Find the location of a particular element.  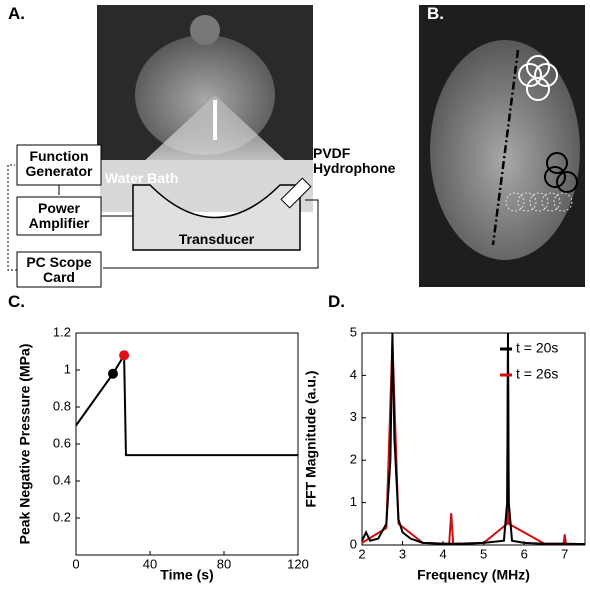

hydrophone-label: PVDF Hydrophone is located at coordinates (354, 160).